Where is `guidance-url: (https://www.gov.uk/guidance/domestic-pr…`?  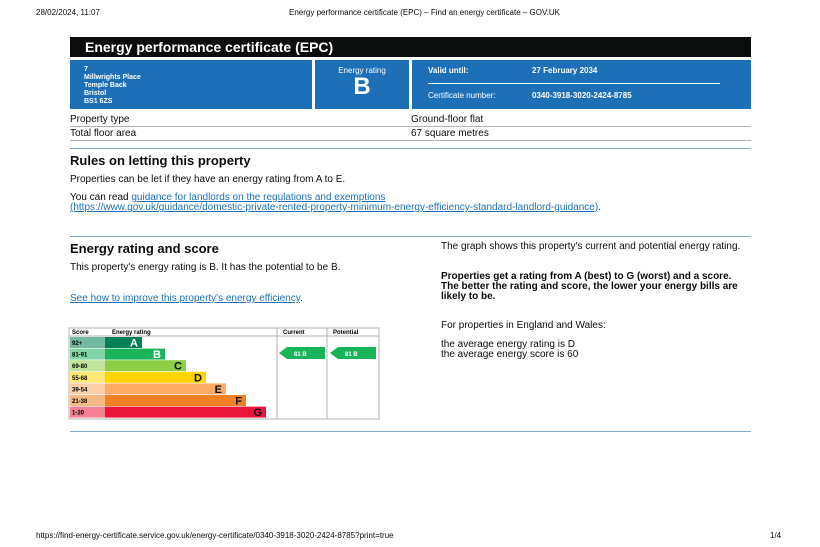 guidance-url: (https://www.gov.uk/guidance/domestic-pr… is located at coordinates (334, 207).